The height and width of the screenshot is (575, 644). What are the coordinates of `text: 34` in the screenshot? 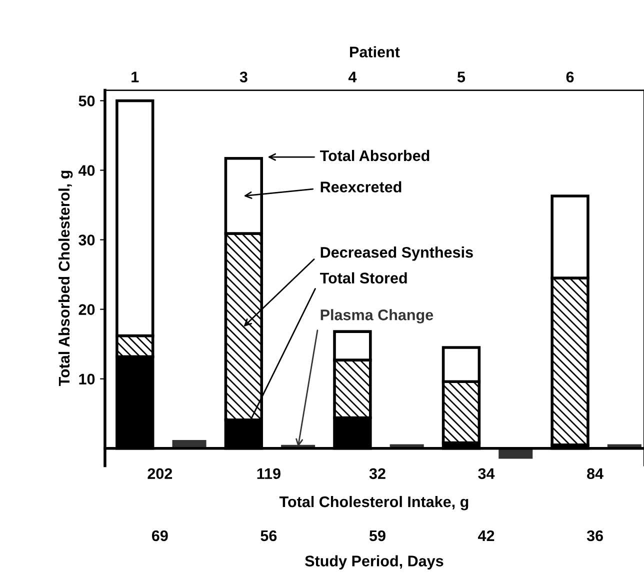 It's located at (486, 474).